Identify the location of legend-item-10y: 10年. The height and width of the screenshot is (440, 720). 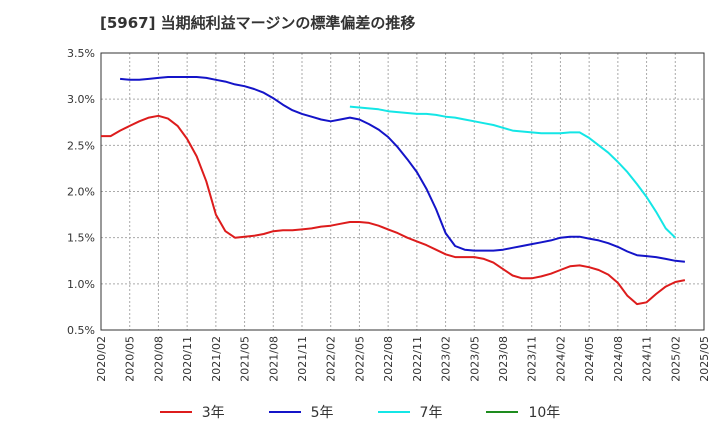
(523, 412).